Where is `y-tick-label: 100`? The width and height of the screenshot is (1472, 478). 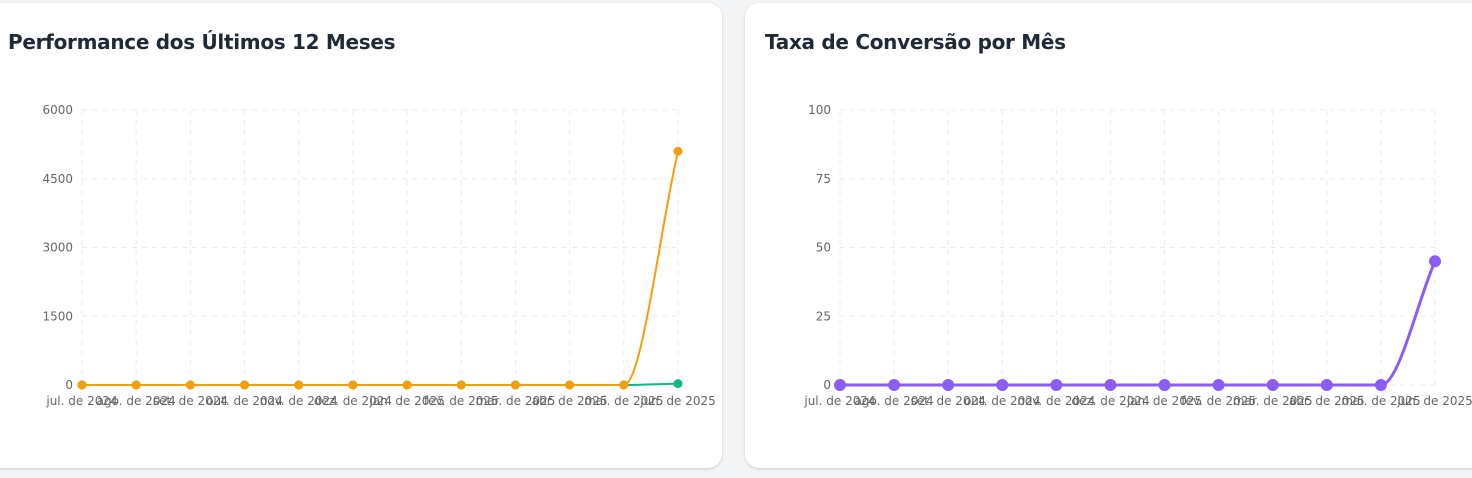 y-tick-label: 100 is located at coordinates (819, 110).